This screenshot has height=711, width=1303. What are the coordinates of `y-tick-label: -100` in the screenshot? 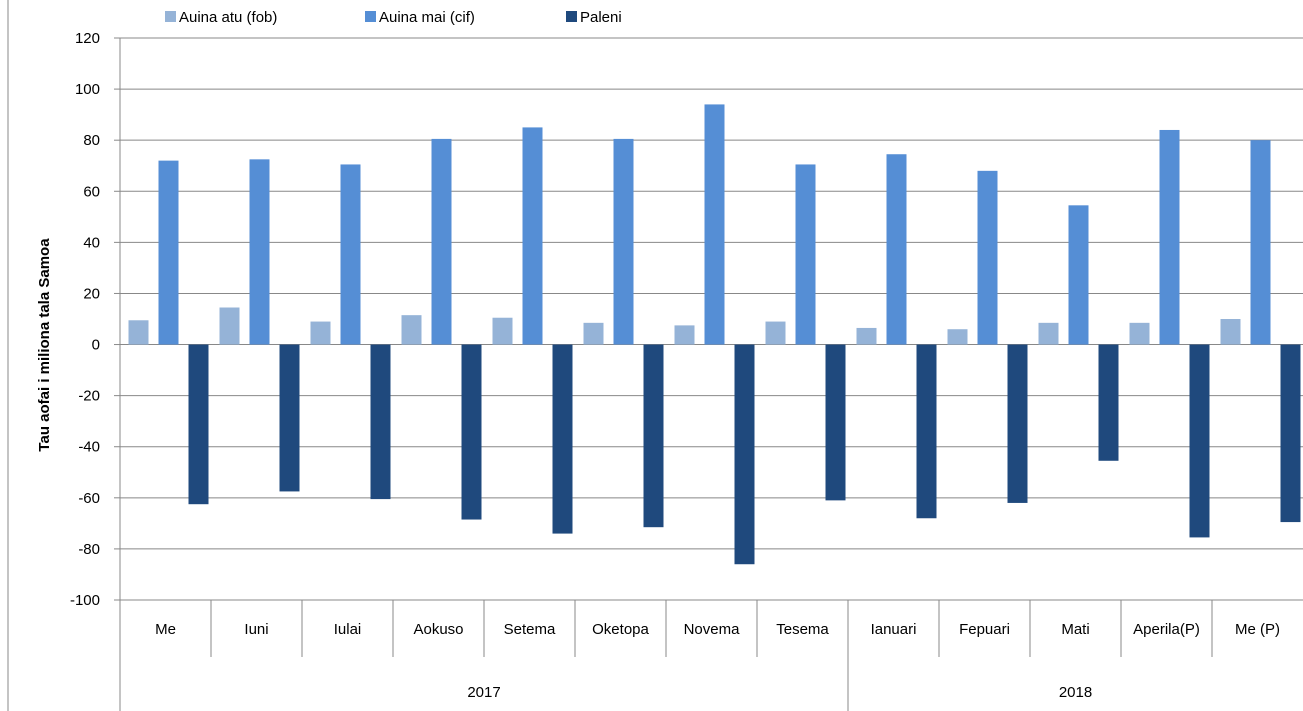 It's located at (85, 600).